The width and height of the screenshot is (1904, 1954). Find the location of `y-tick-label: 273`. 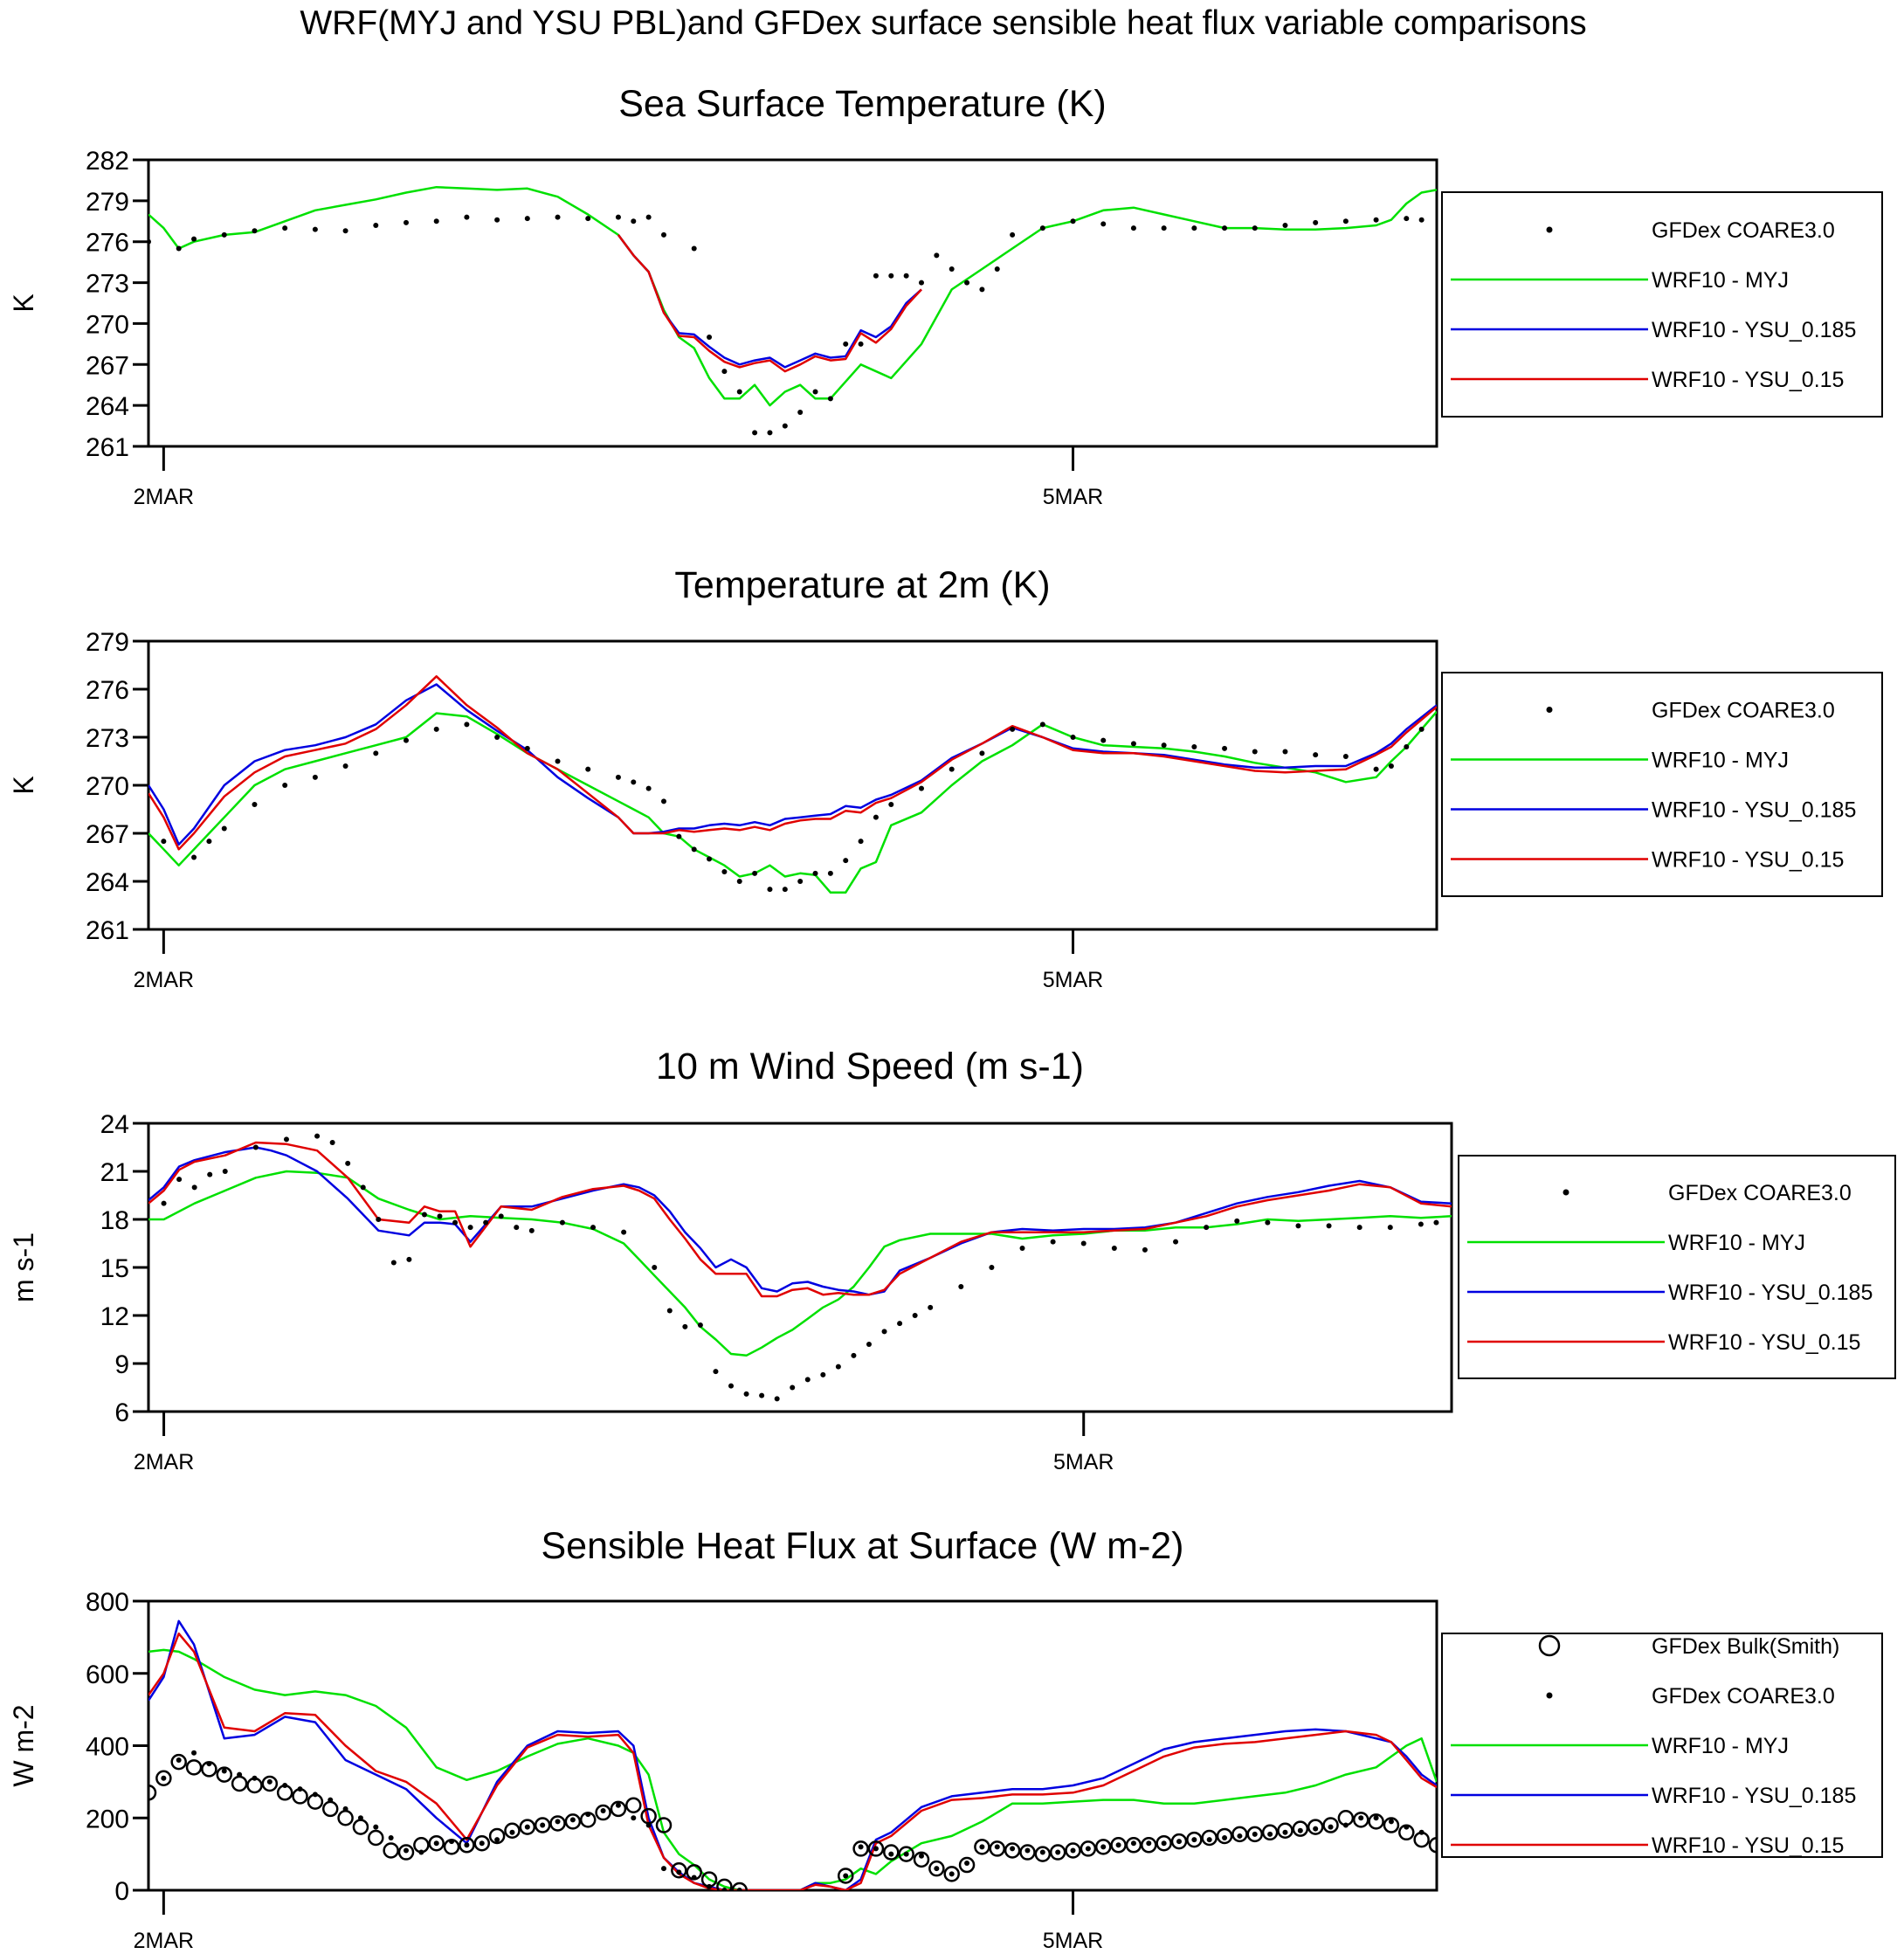

y-tick-label: 273 is located at coordinates (107, 284).